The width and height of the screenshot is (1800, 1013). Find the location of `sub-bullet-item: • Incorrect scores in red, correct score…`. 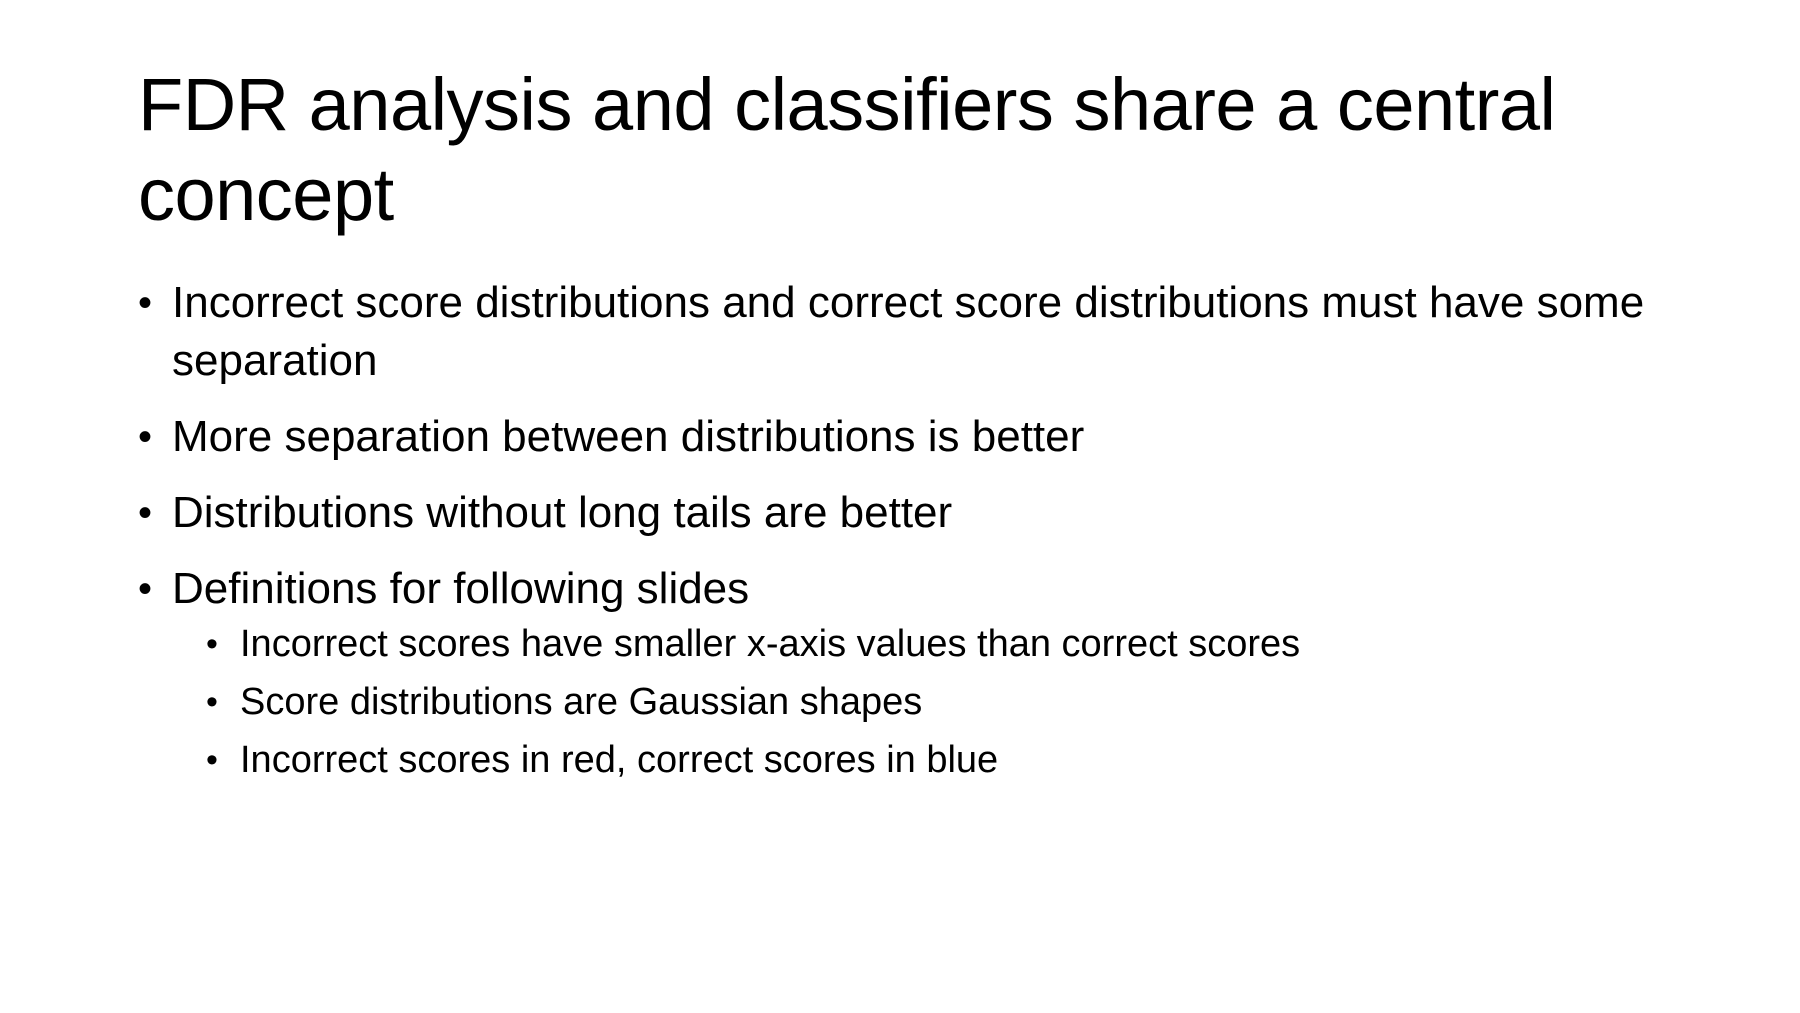

sub-bullet-item: • Incorrect scores in red, correct score… is located at coordinates (952, 760).